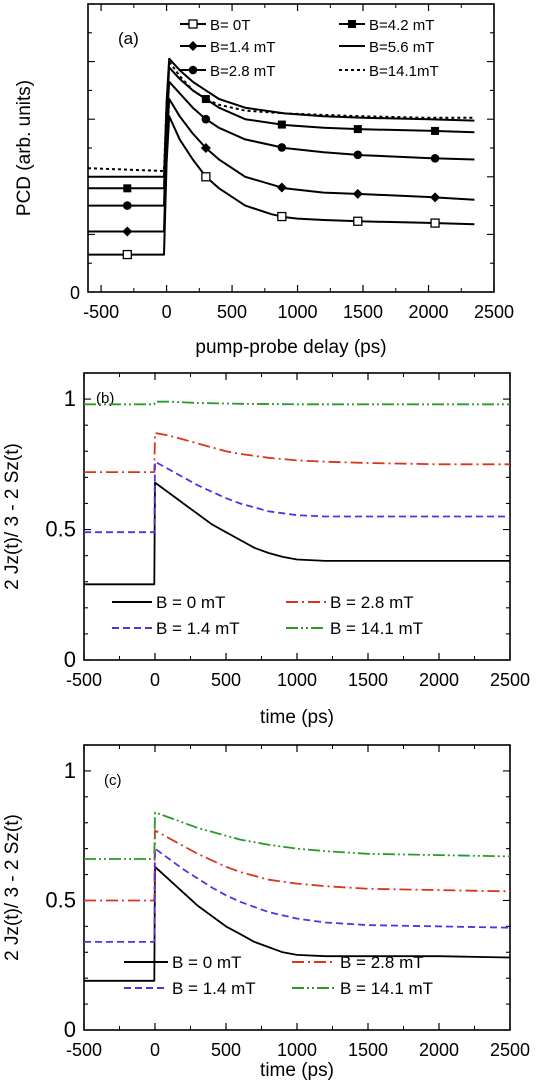 The height and width of the screenshot is (1083, 551). Describe the element at coordinates (401, 47) in the screenshot. I see `legend-label: B=5.6 mT` at that location.